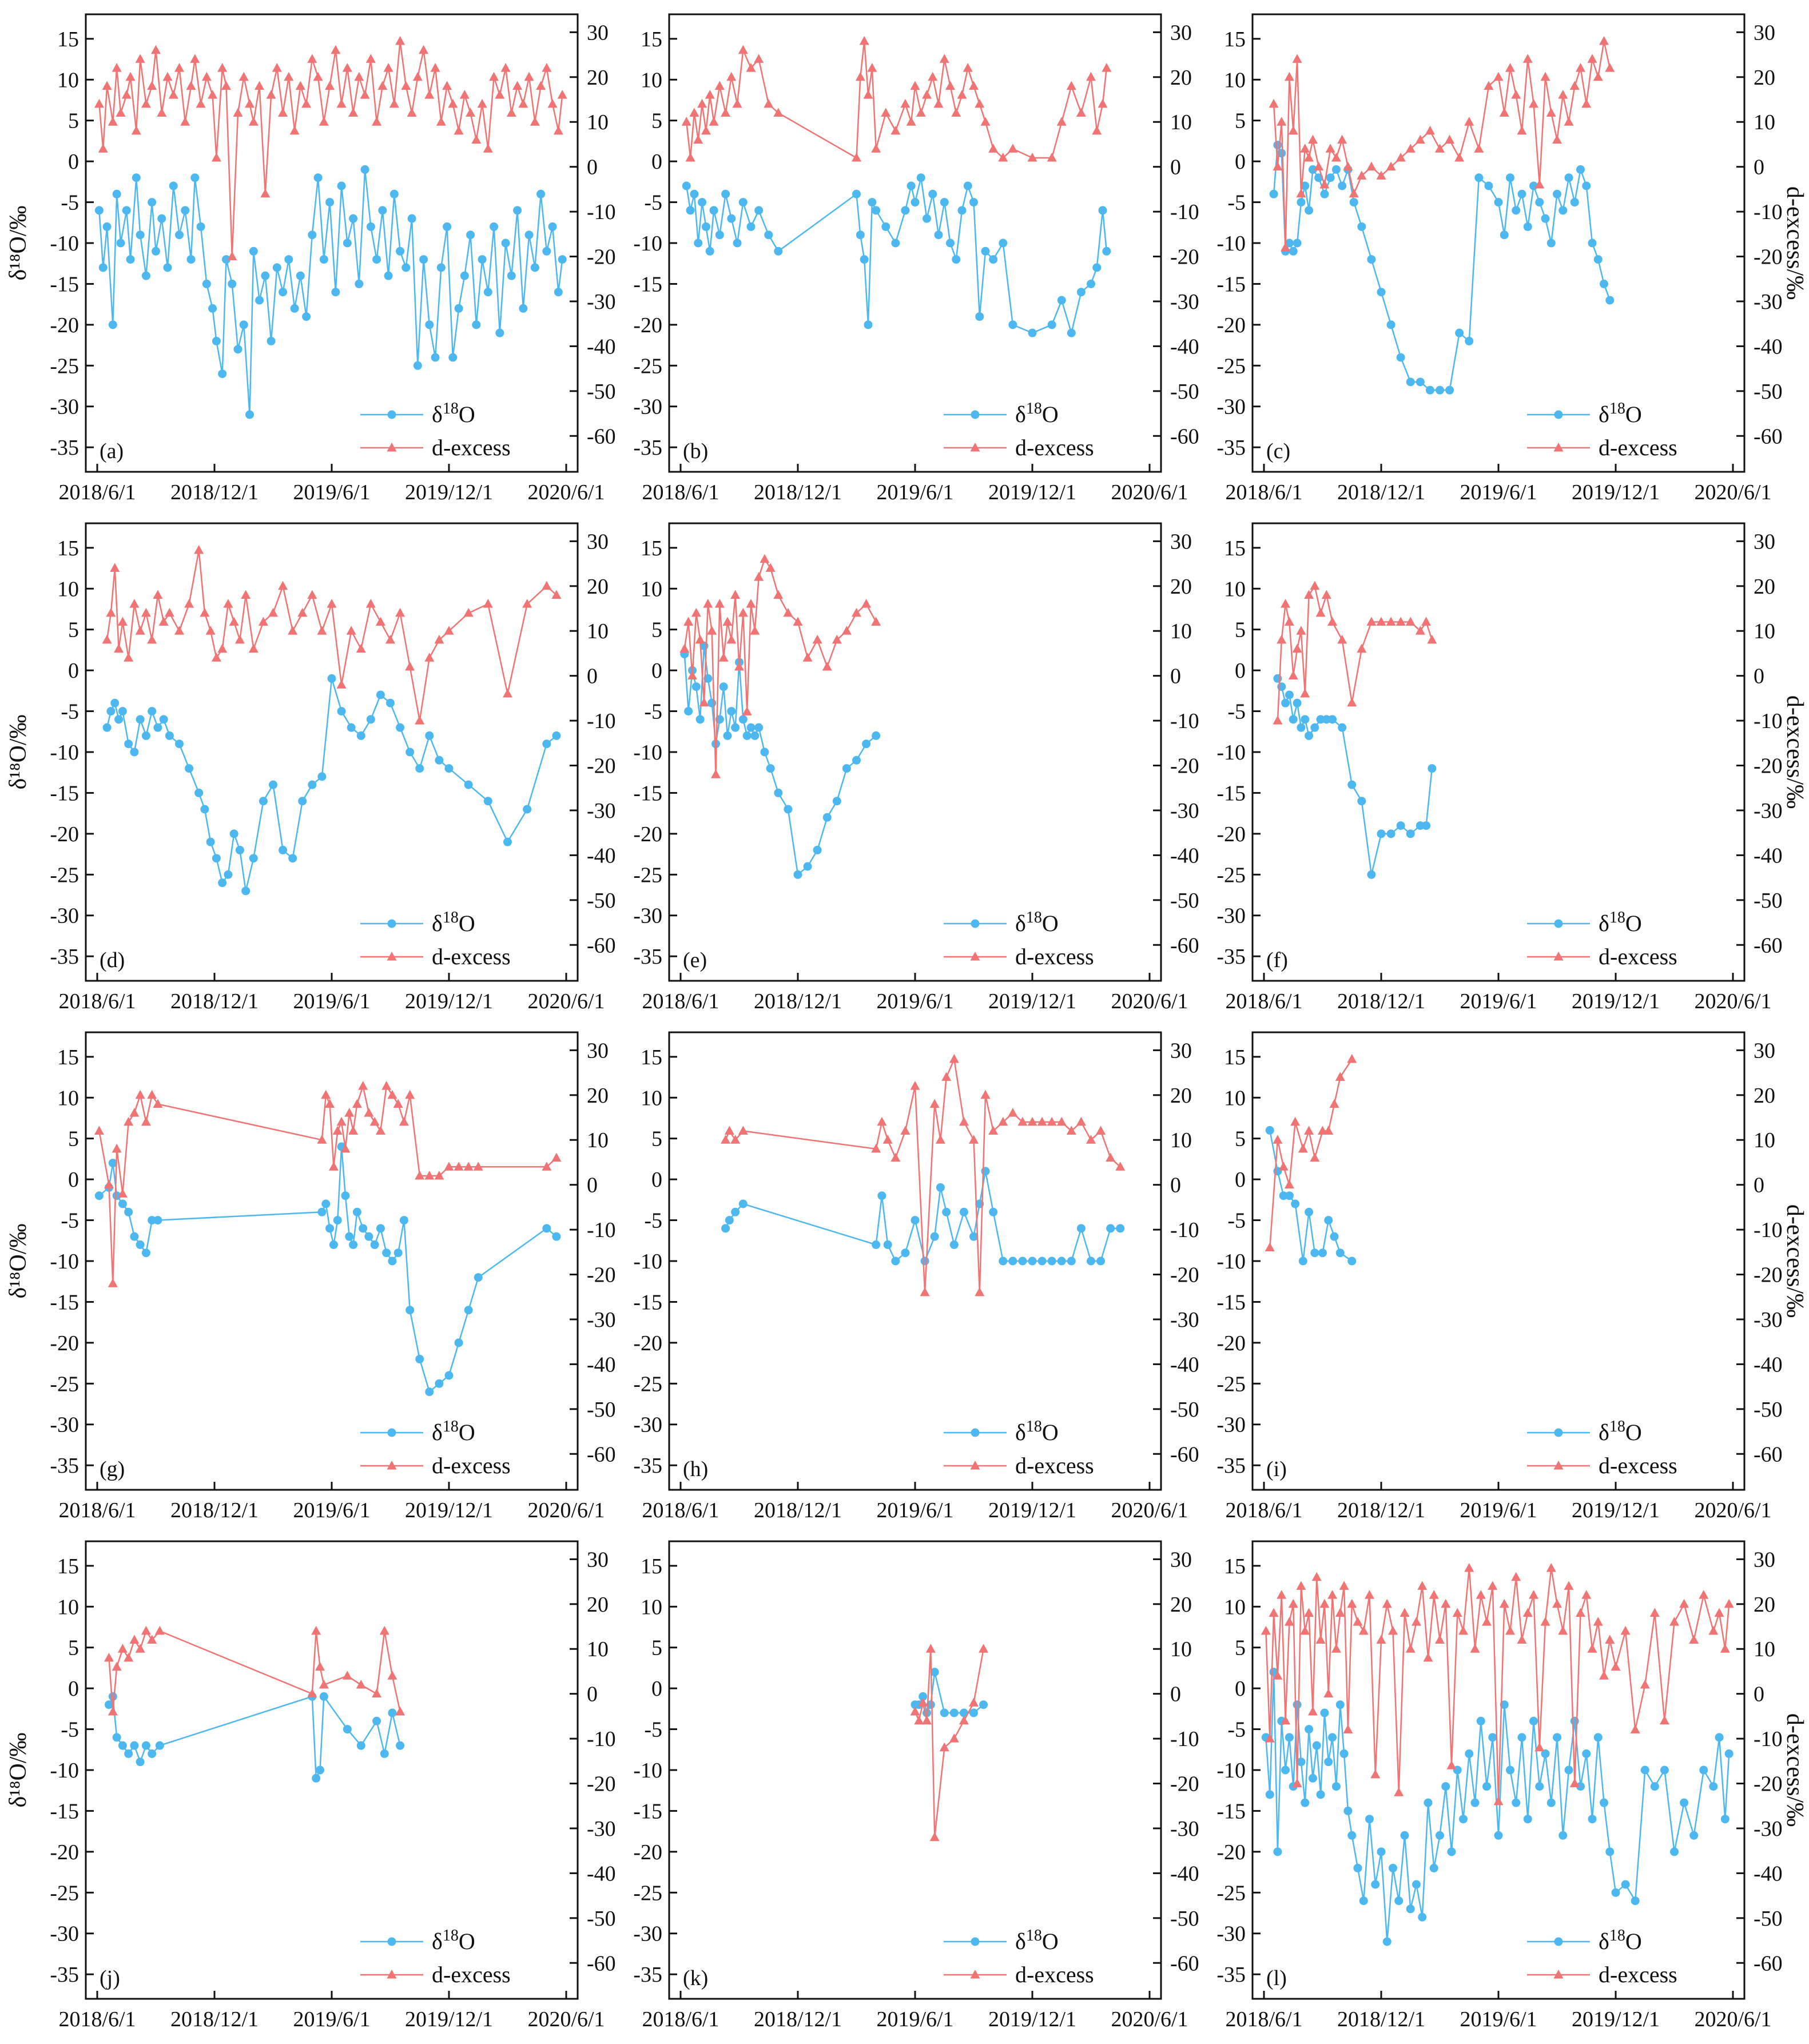 This screenshot has width=1809, height=2044. Describe the element at coordinates (1764, 631) in the screenshot. I see `right-tick-label: 10` at that location.